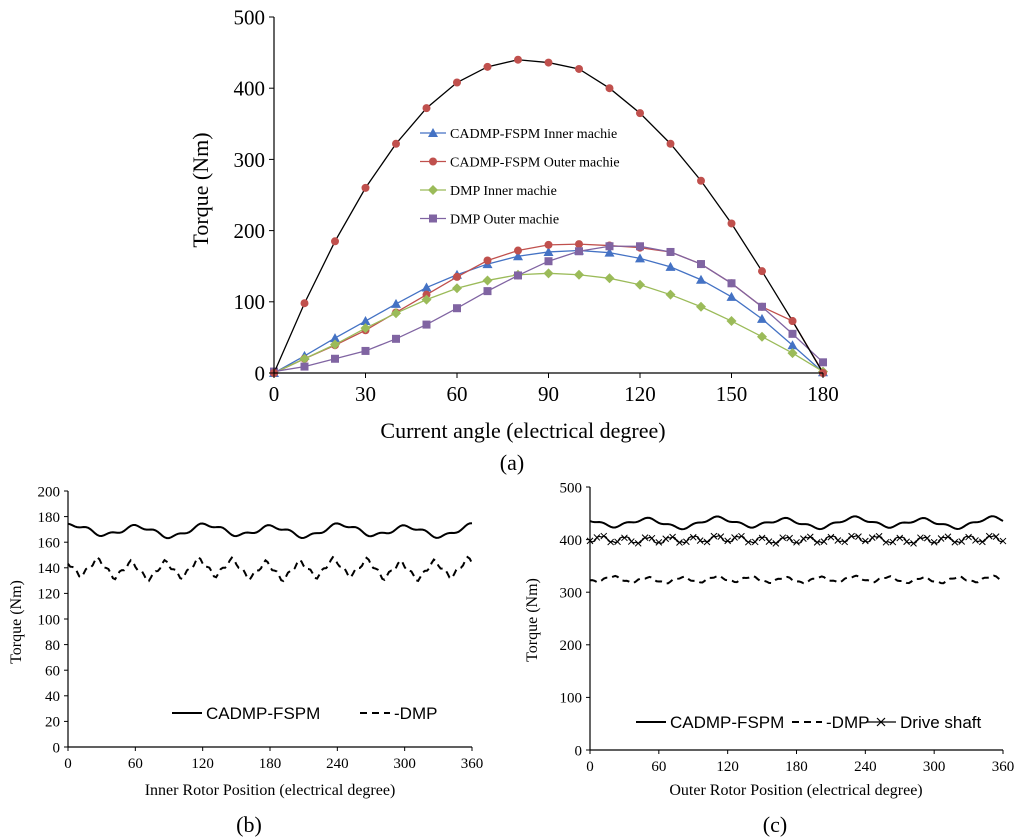 The image size is (1024, 839). I want to click on chart-b-series, so click(270, 552).